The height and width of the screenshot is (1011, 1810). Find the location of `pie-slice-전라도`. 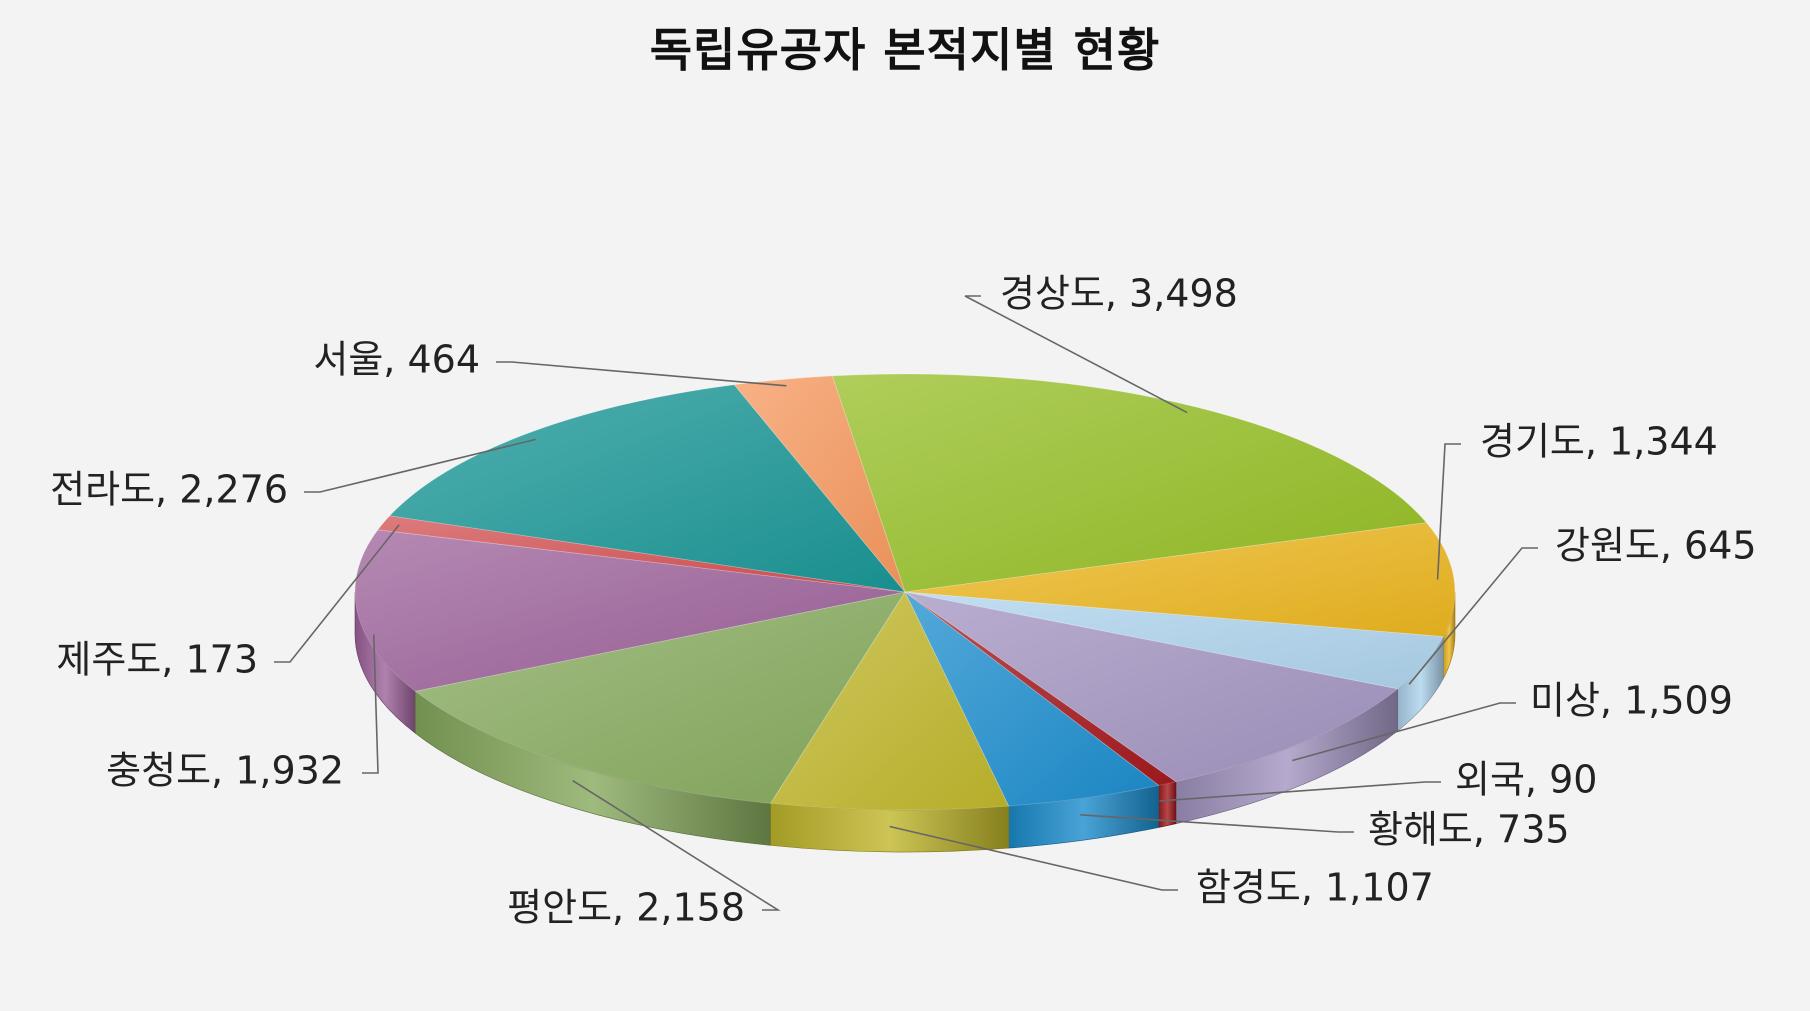

pie-slice-전라도 is located at coordinates (647, 488).